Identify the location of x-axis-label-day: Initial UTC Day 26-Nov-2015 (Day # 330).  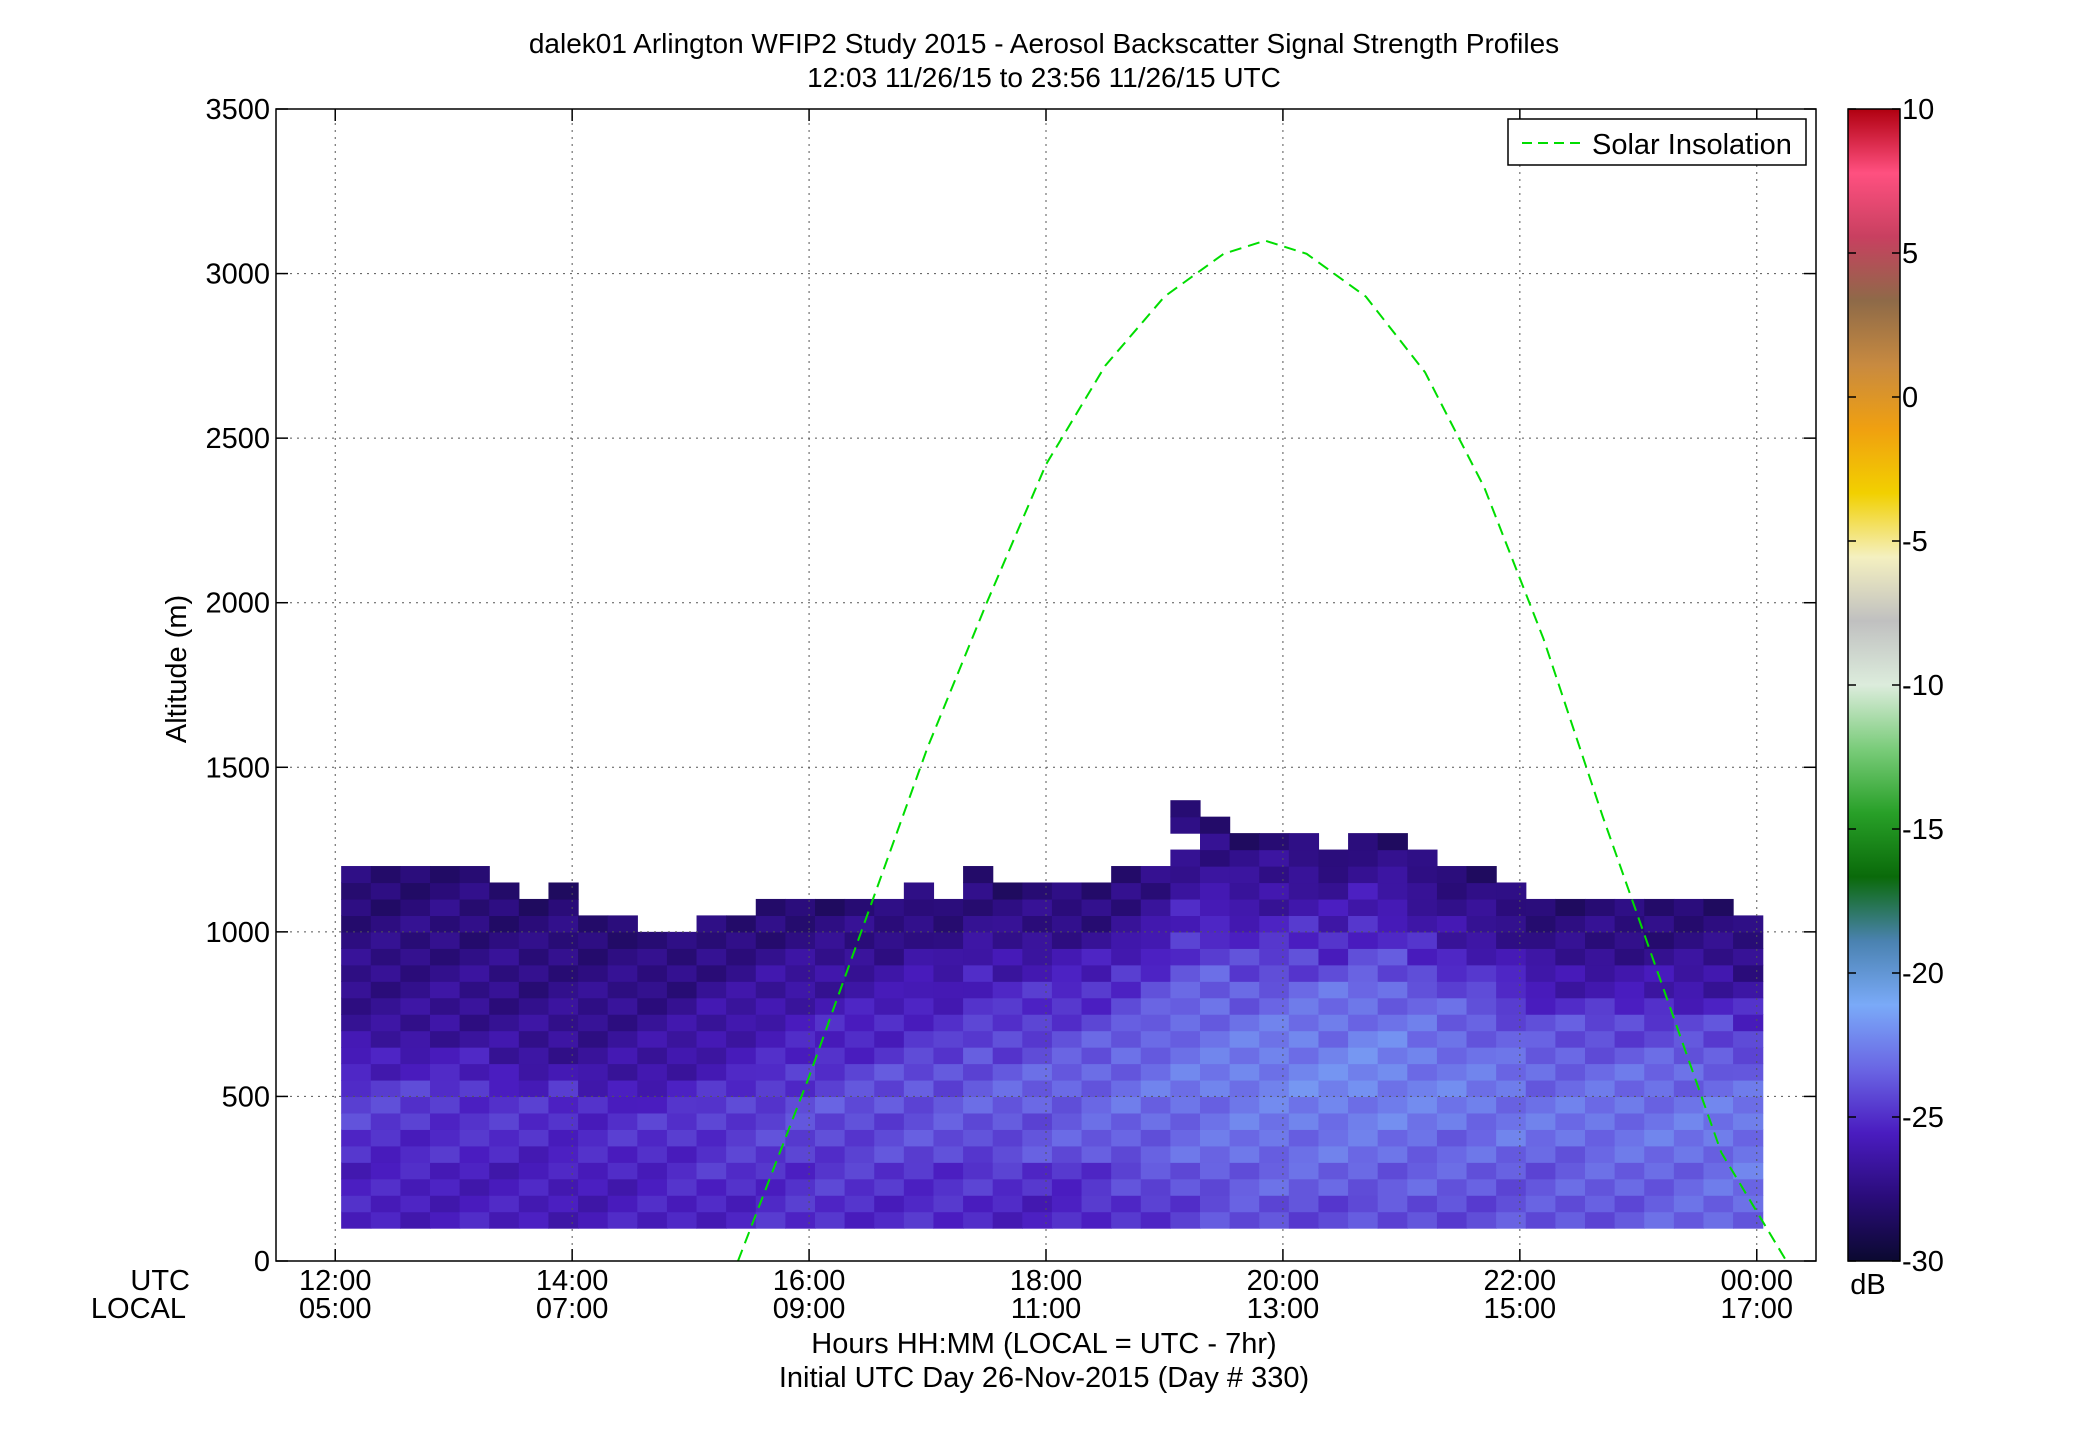
(1044, 1378).